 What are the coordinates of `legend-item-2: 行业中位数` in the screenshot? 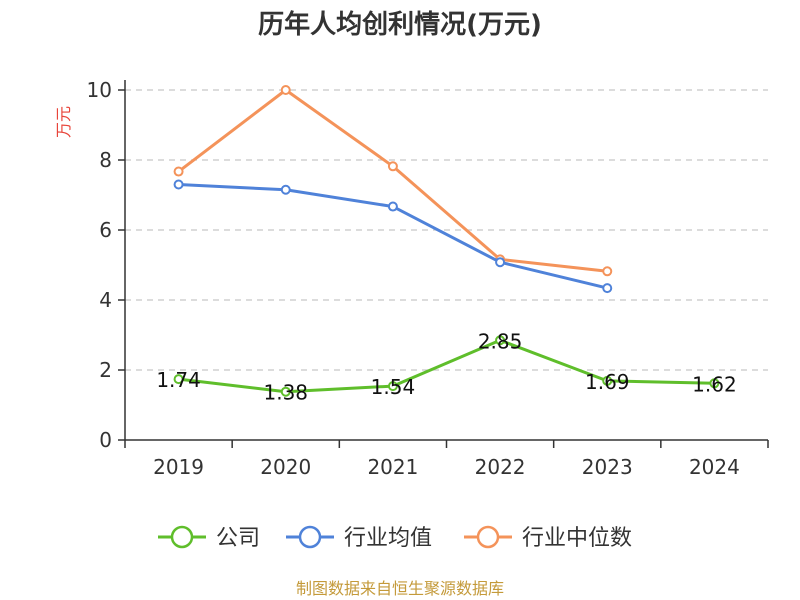 It's located at (548, 538).